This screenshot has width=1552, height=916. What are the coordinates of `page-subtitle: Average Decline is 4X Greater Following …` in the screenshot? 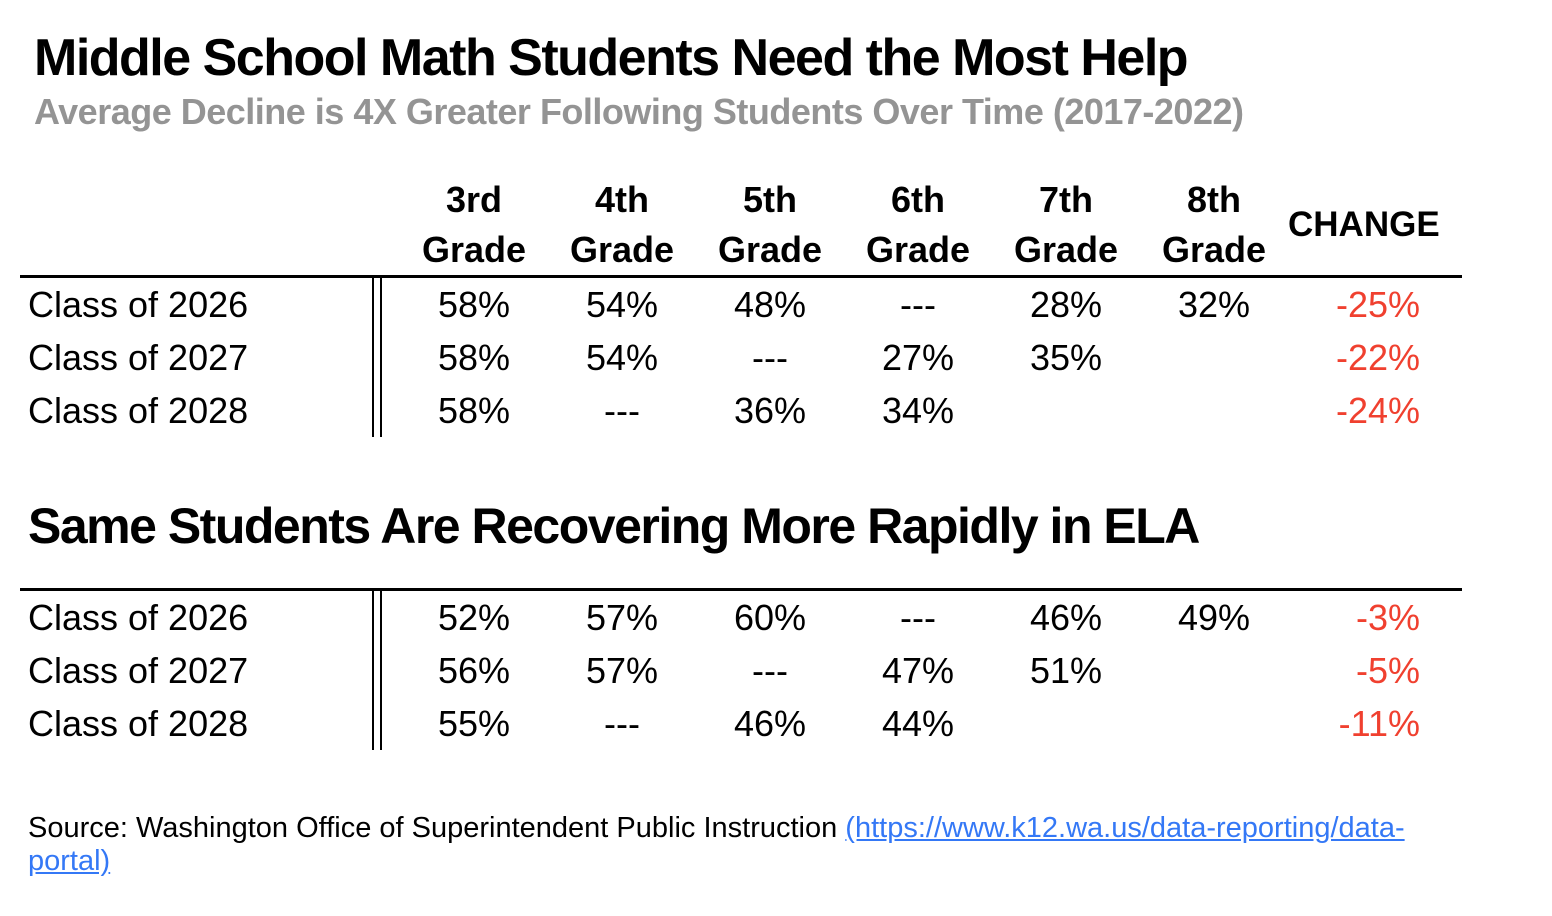 It's located at (639, 112).